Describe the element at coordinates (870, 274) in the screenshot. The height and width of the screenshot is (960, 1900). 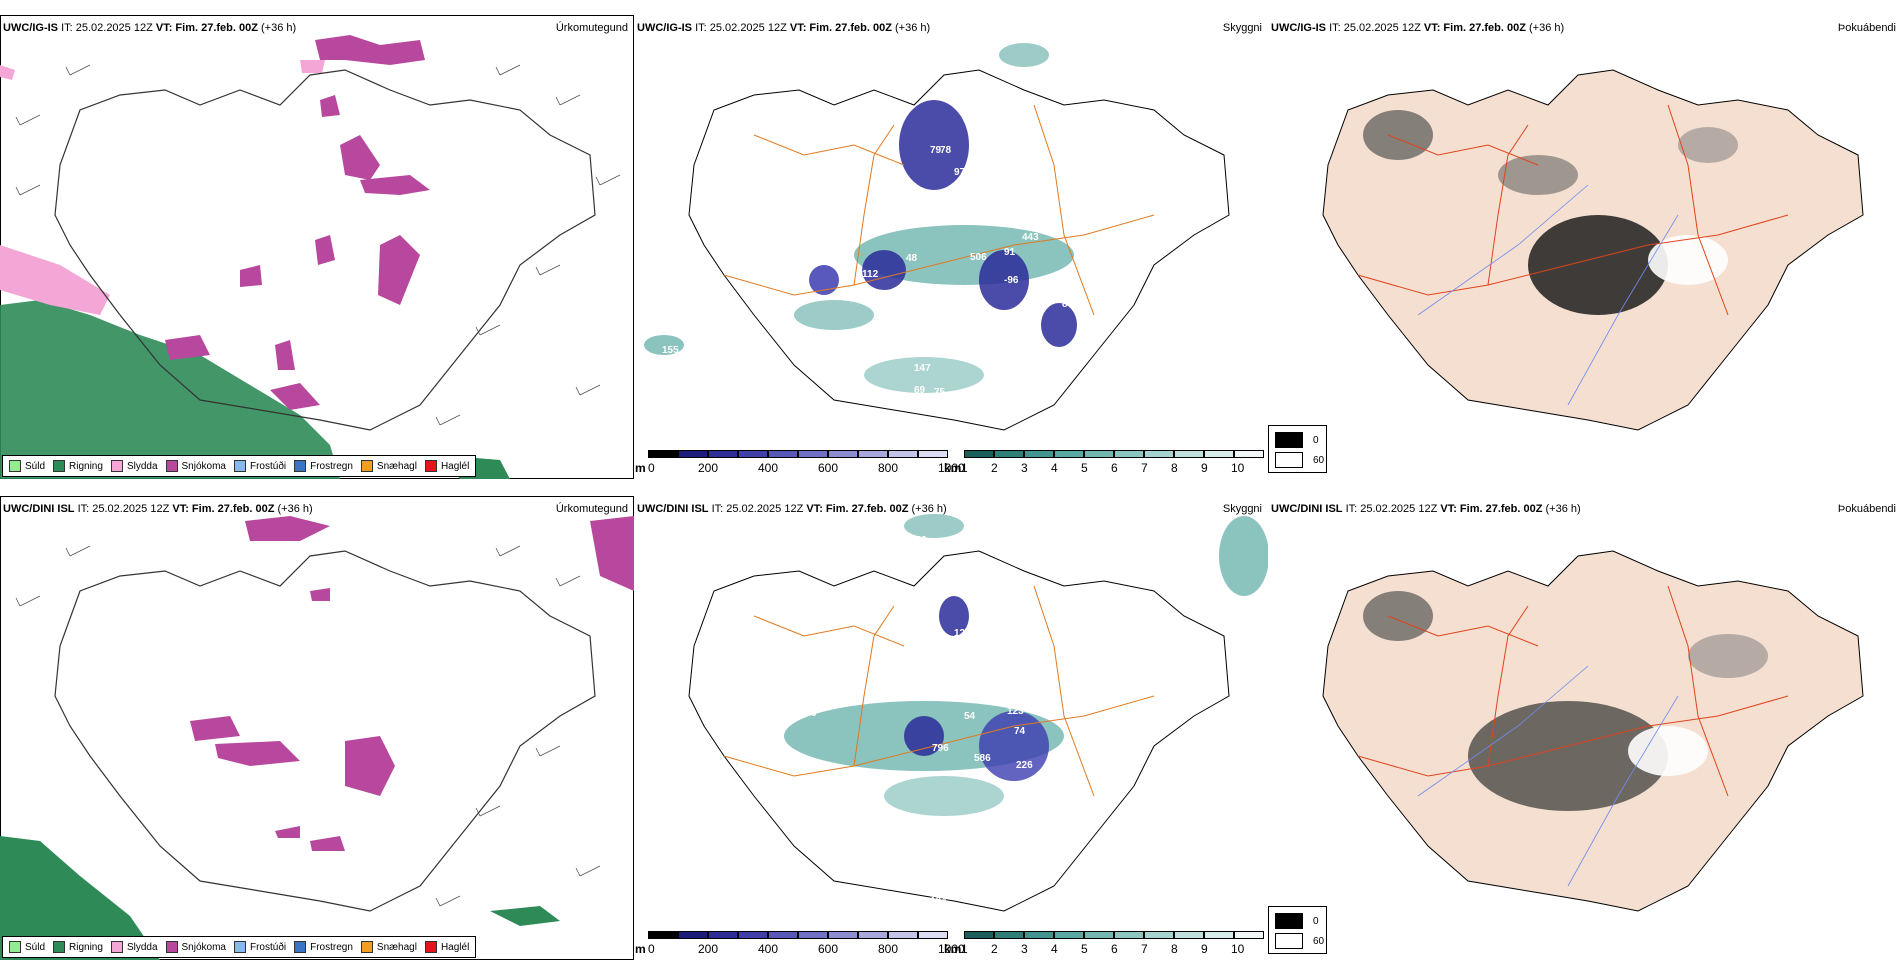
I see `cloudbase-value-label: 112` at that location.